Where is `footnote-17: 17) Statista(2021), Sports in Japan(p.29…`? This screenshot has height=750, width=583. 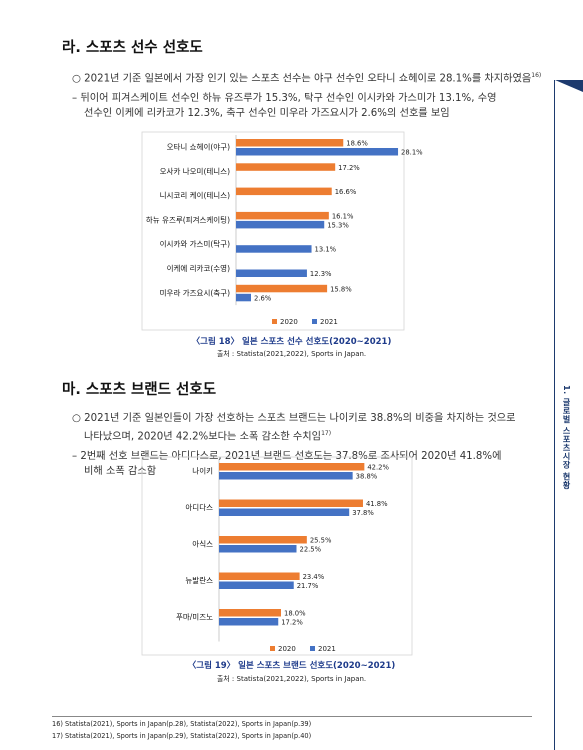
footnote-17: 17) Statista(2021), Sports in Japan(p.29… is located at coordinates (182, 736).